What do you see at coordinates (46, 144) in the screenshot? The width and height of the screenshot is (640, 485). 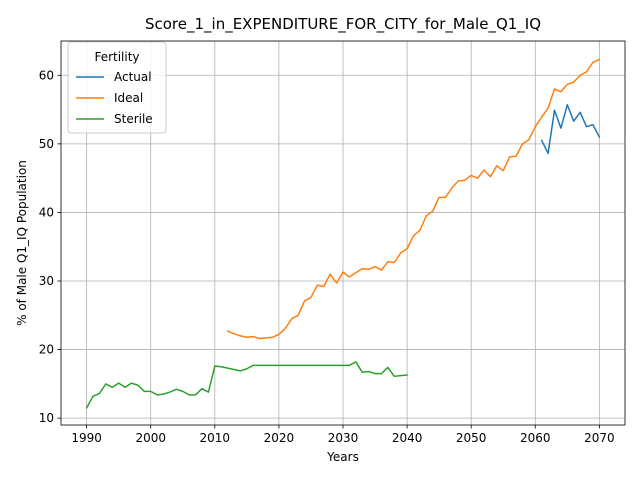 I see `y-tick-label: 50` at bounding box center [46, 144].